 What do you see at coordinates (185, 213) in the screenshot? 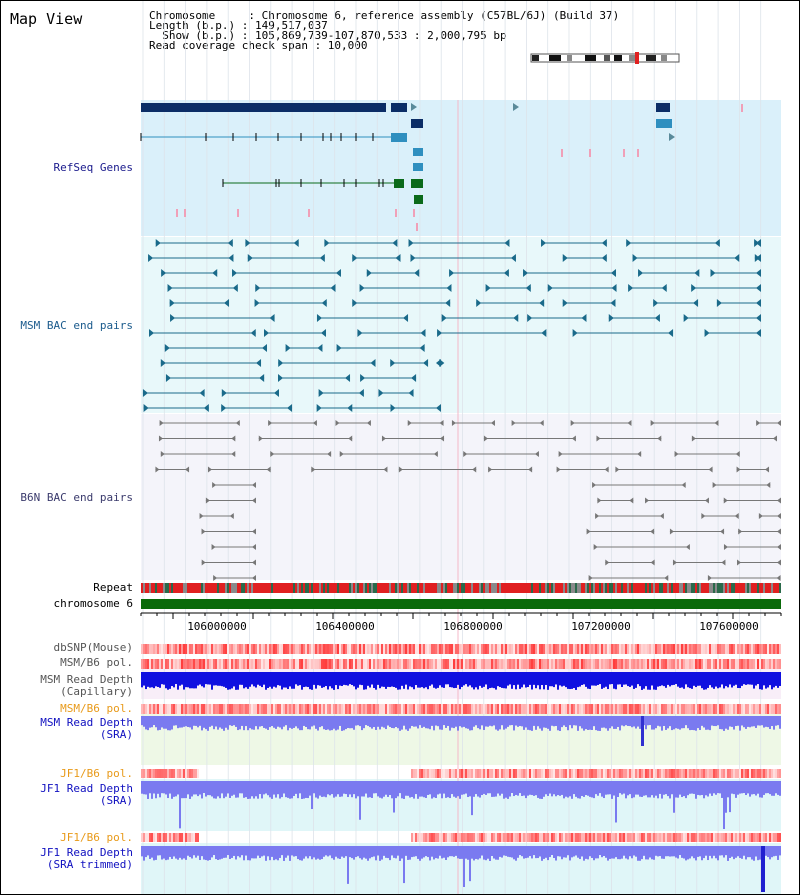
I see `refseq-pseudo-mark` at bounding box center [185, 213].